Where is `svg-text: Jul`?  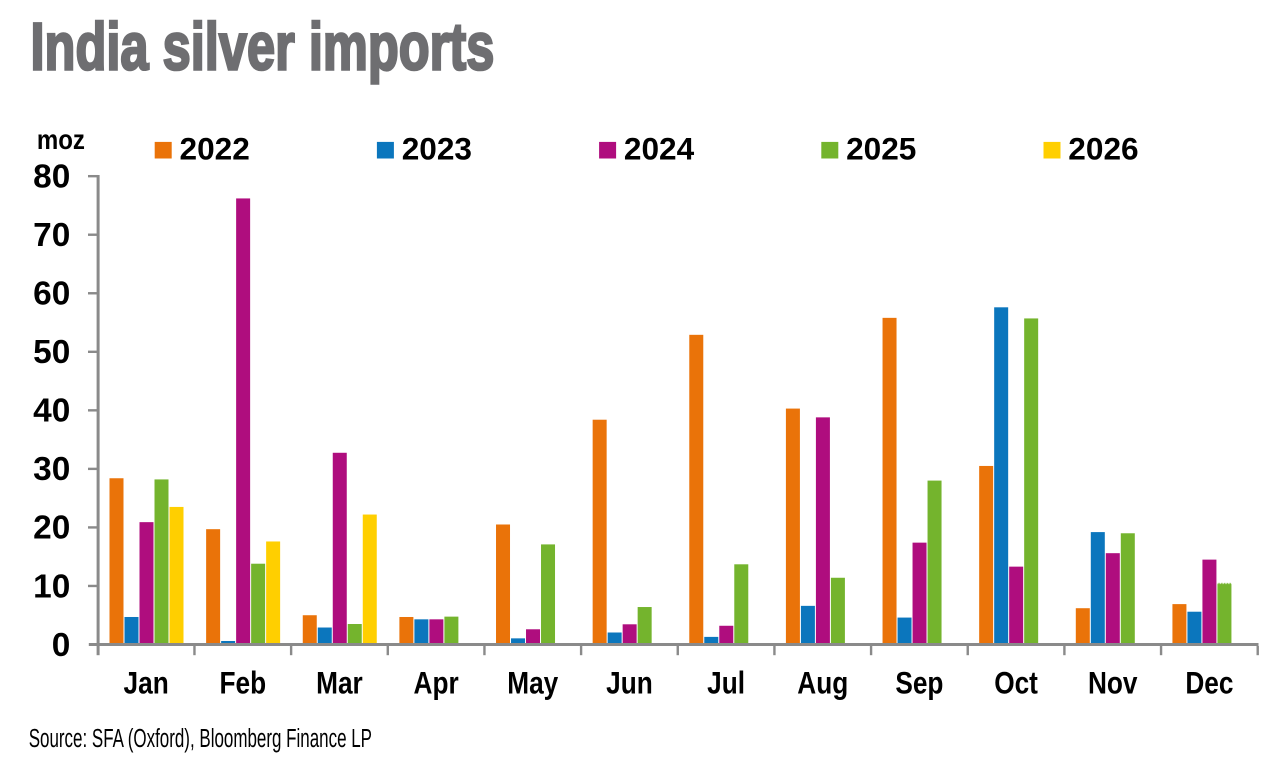 svg-text: Jul is located at coordinates (726, 683).